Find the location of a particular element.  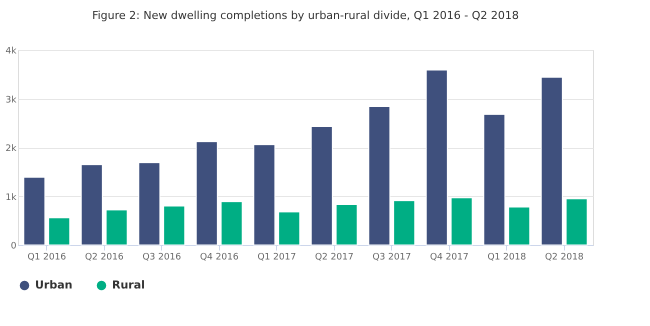

x-tick-label: Q2 2018 is located at coordinates (564, 257).